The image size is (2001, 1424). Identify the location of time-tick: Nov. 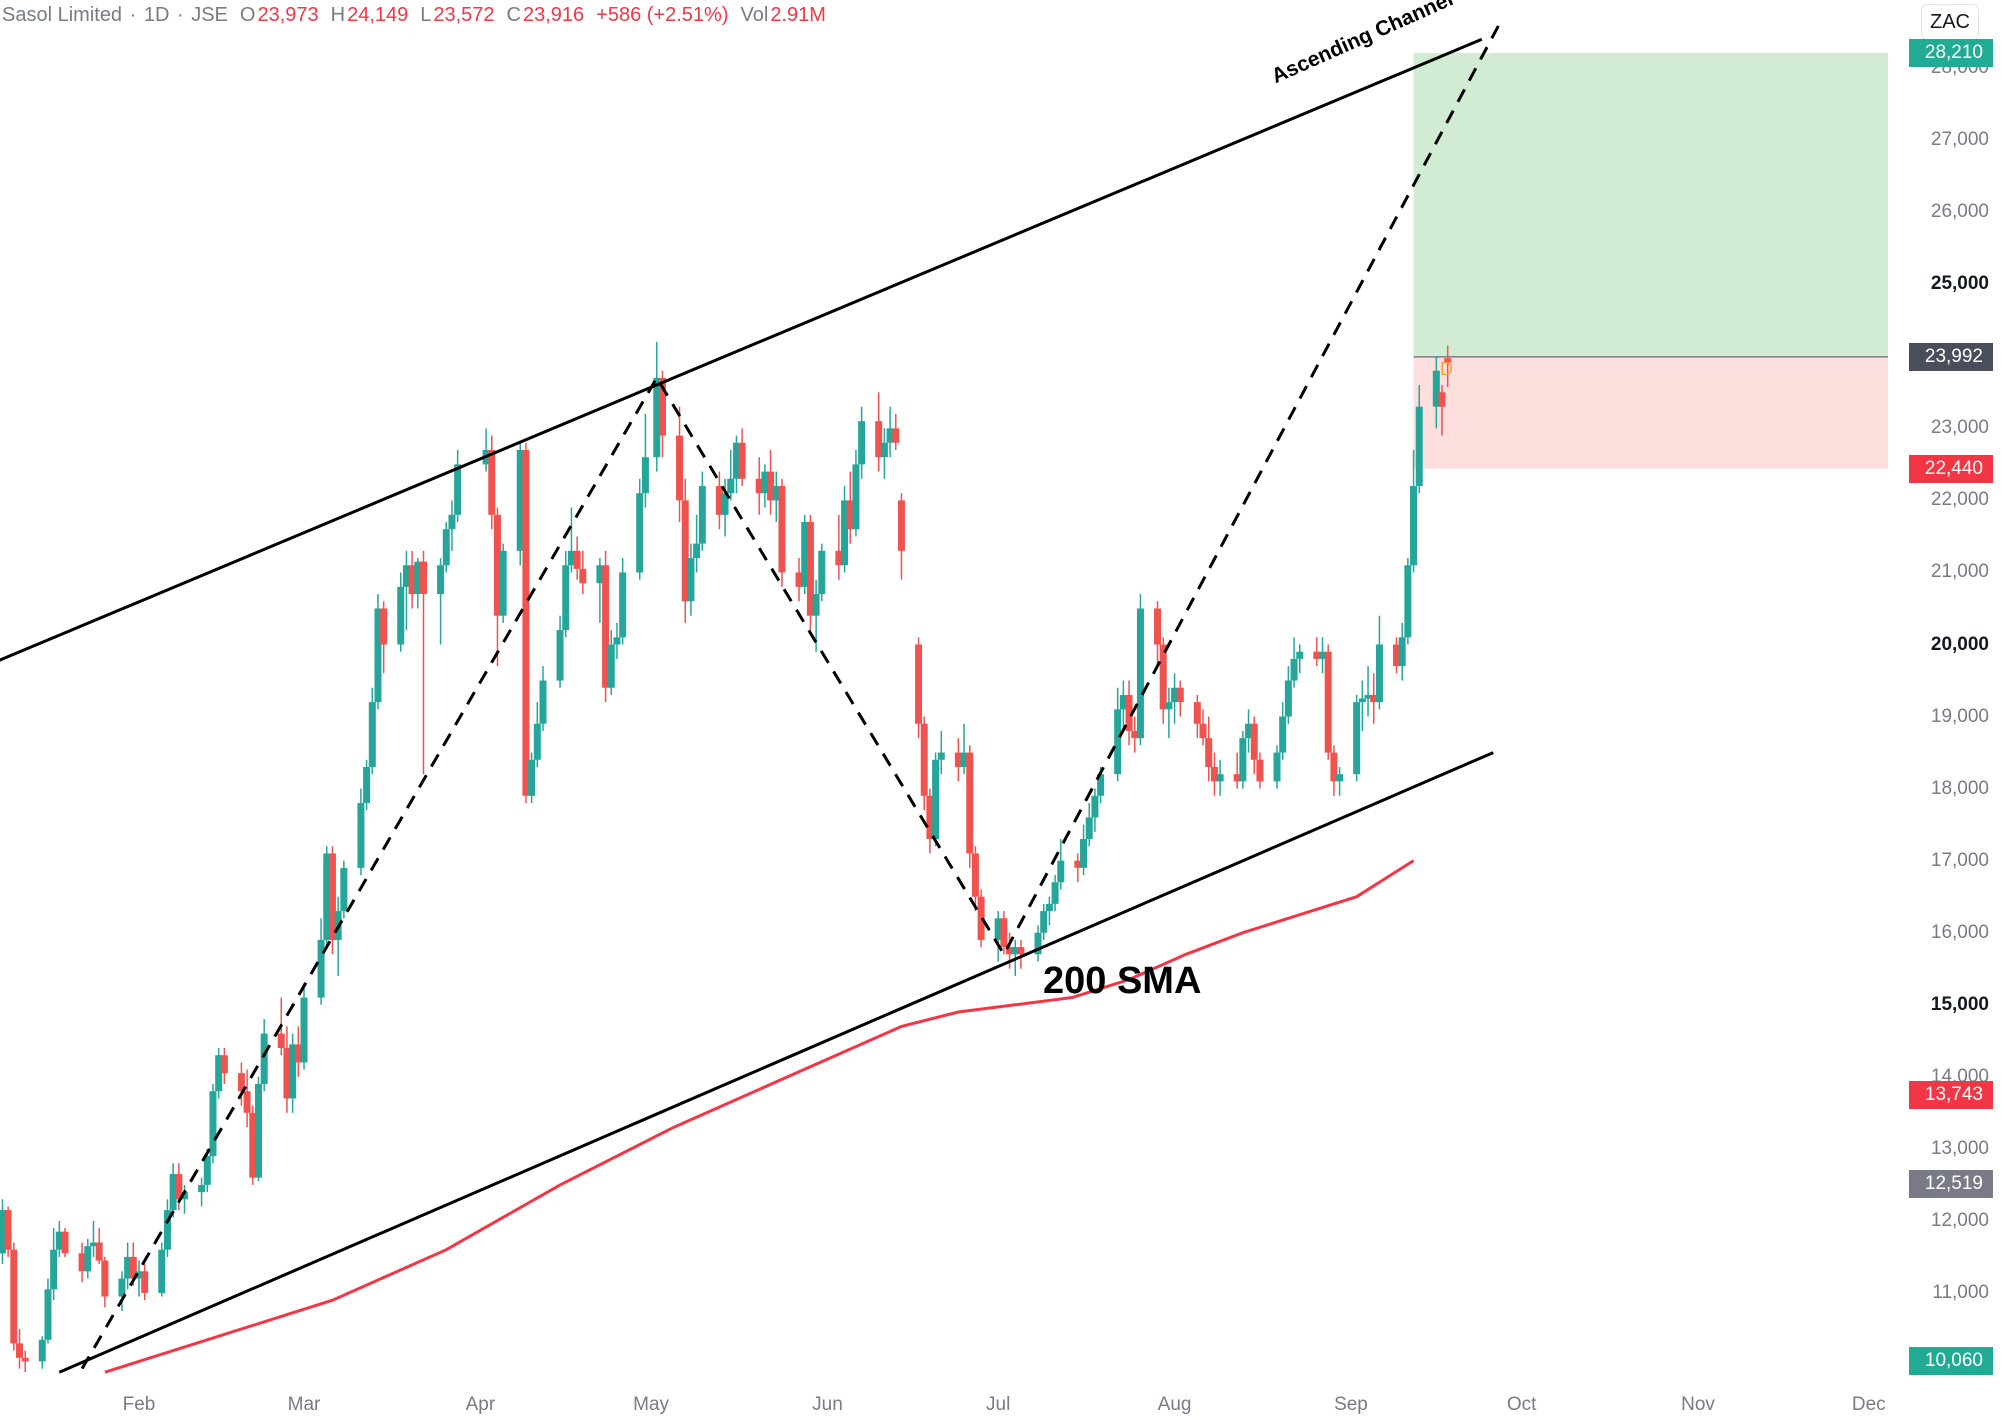
(1698, 1404).